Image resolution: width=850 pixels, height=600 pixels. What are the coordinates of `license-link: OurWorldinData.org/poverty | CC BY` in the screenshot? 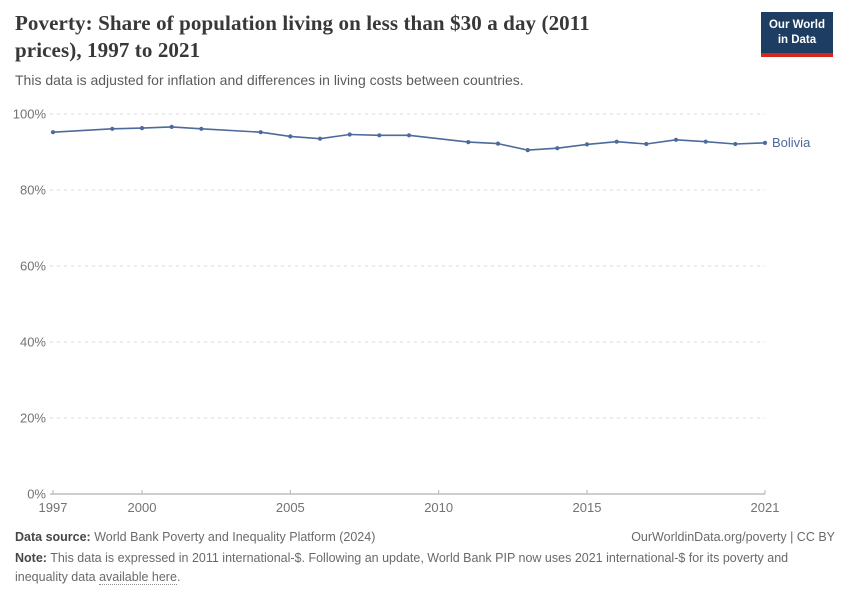 It's located at (733, 537).